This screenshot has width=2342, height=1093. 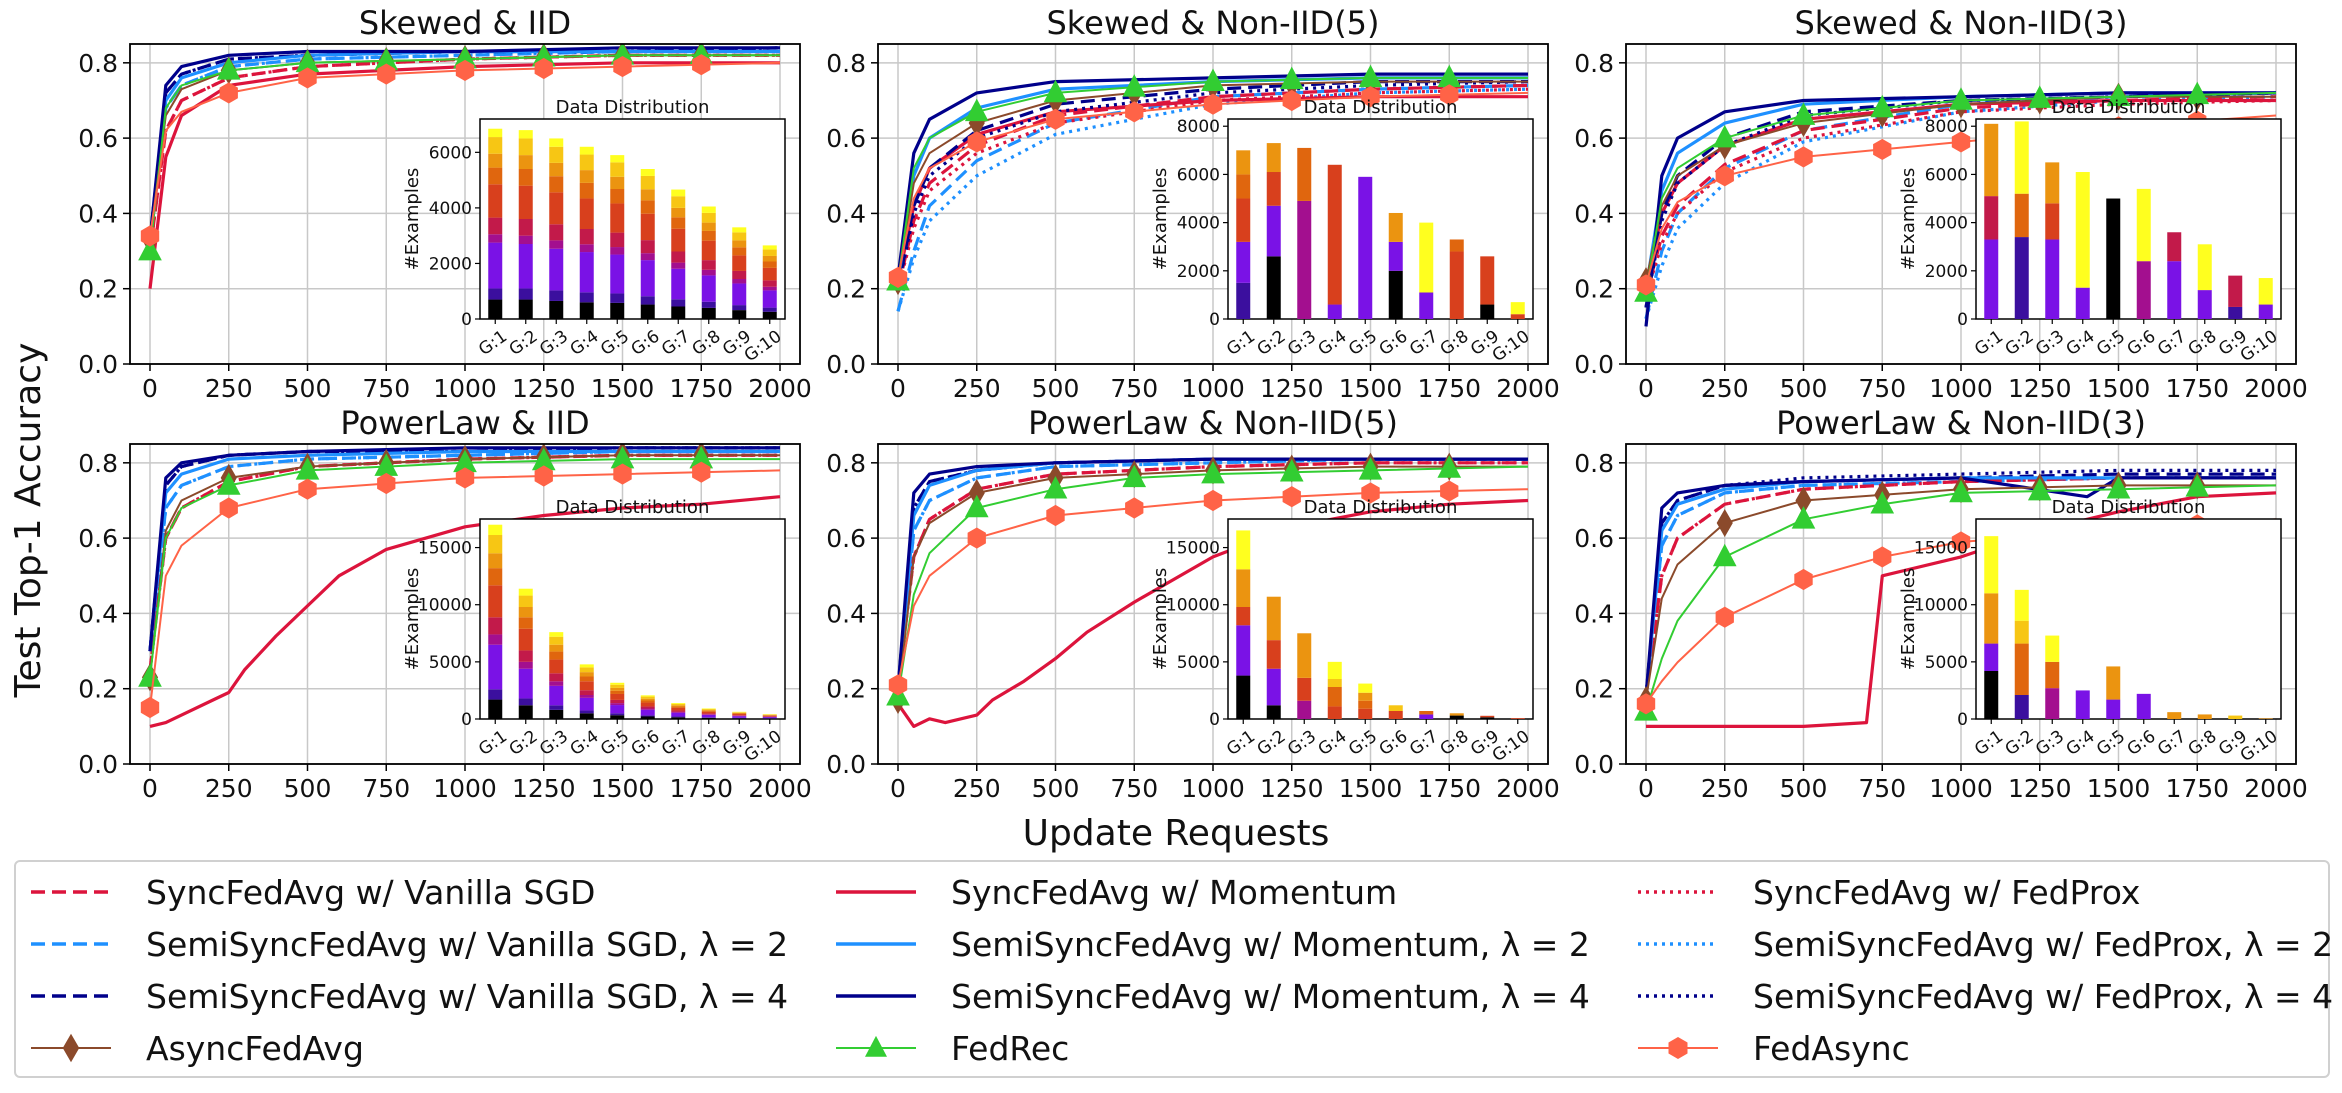 I want to click on x-tick-label: 1000, so click(x=465, y=788).